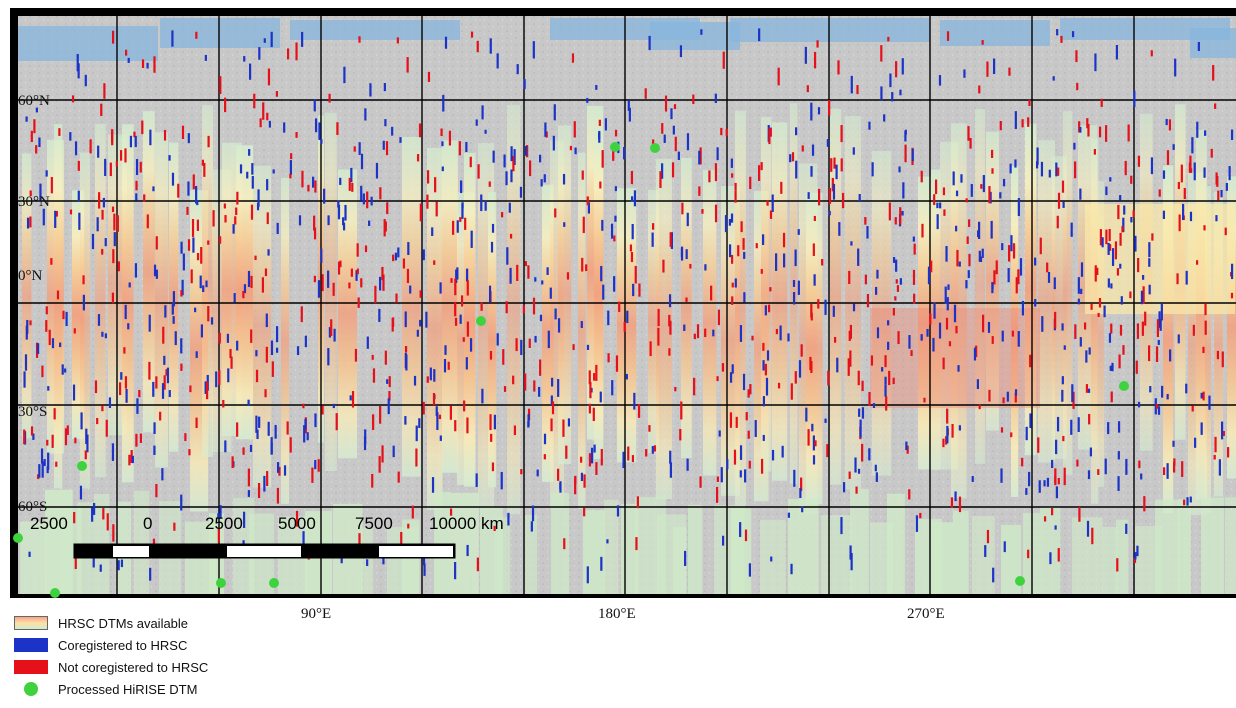 The height and width of the screenshot is (708, 1236). Describe the element at coordinates (34, 202) in the screenshot. I see `lat-label-30n: 30°N` at that location.